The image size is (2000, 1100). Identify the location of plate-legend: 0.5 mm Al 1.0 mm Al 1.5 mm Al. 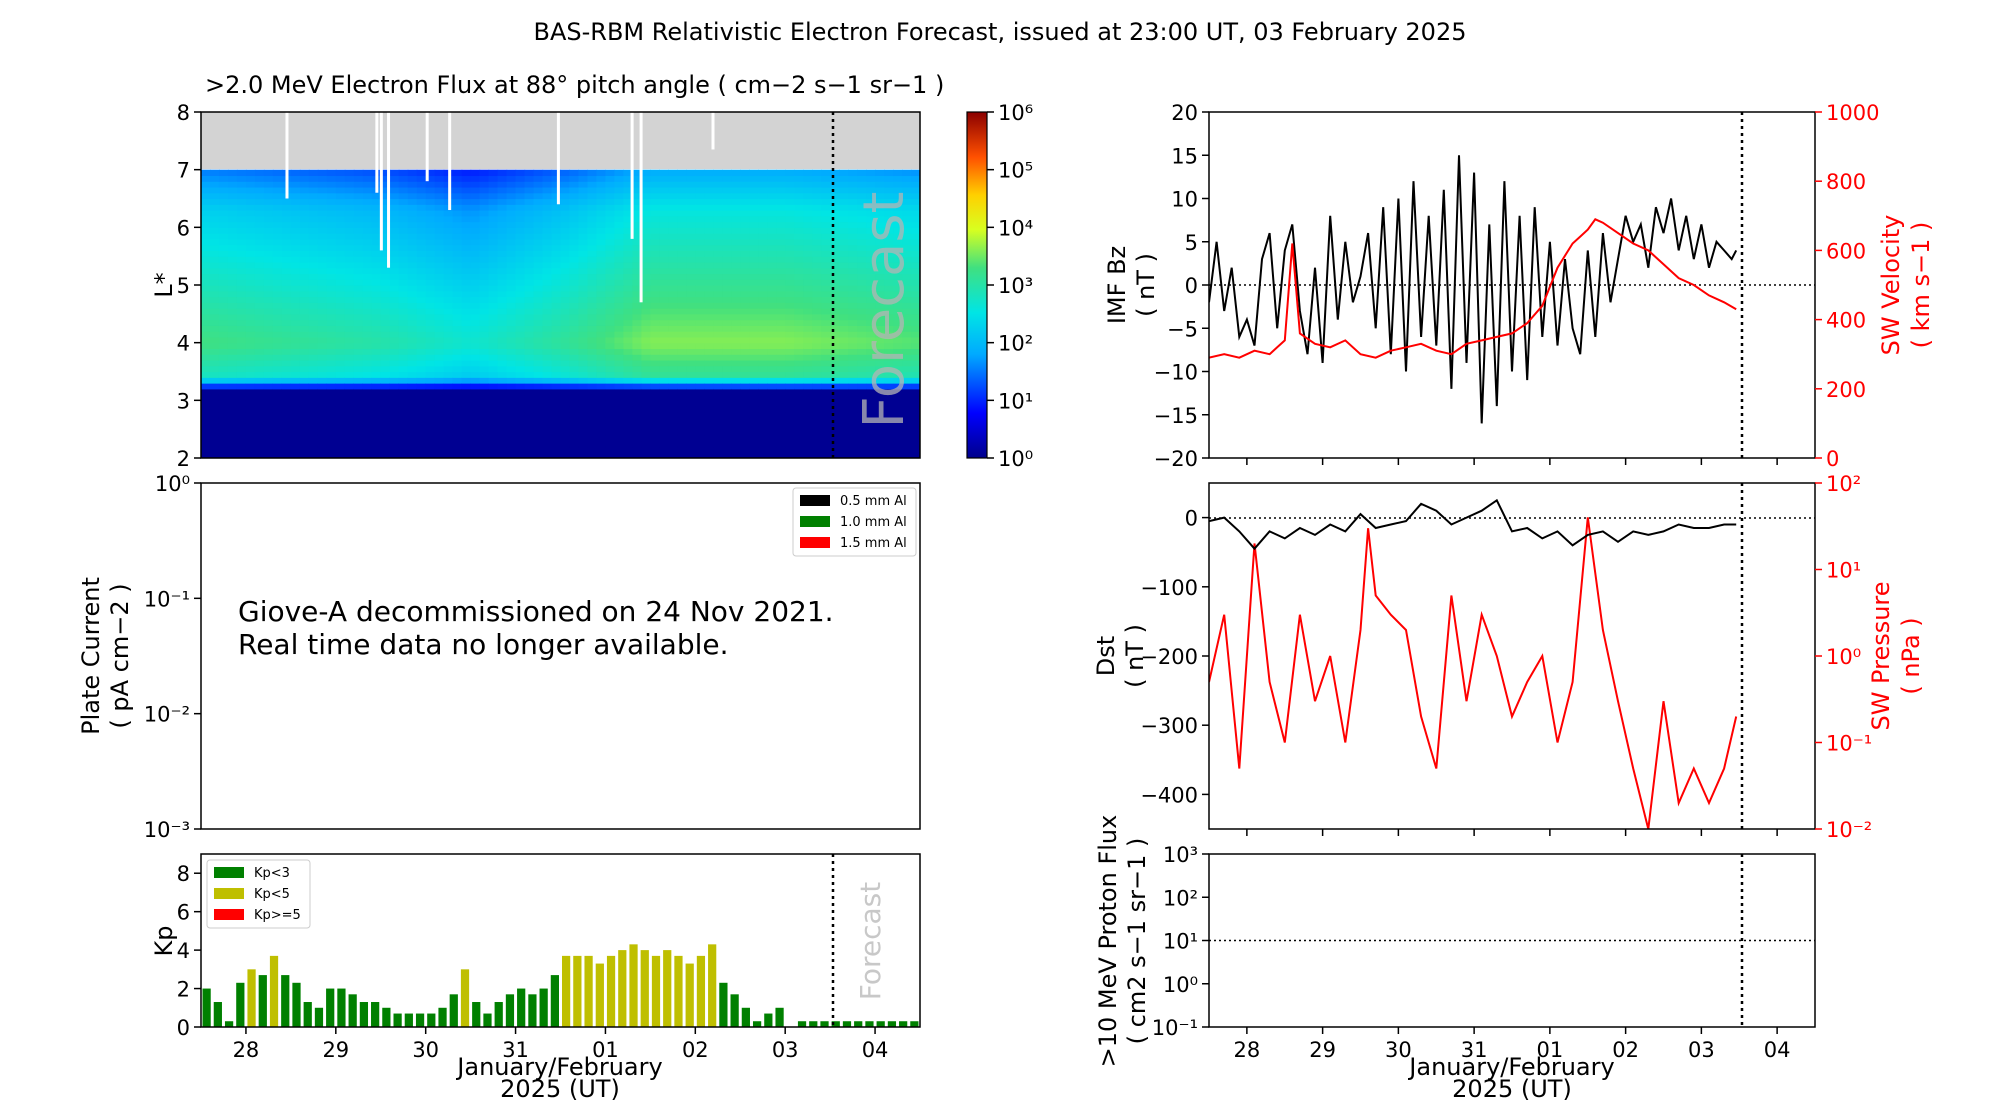
(854, 522).